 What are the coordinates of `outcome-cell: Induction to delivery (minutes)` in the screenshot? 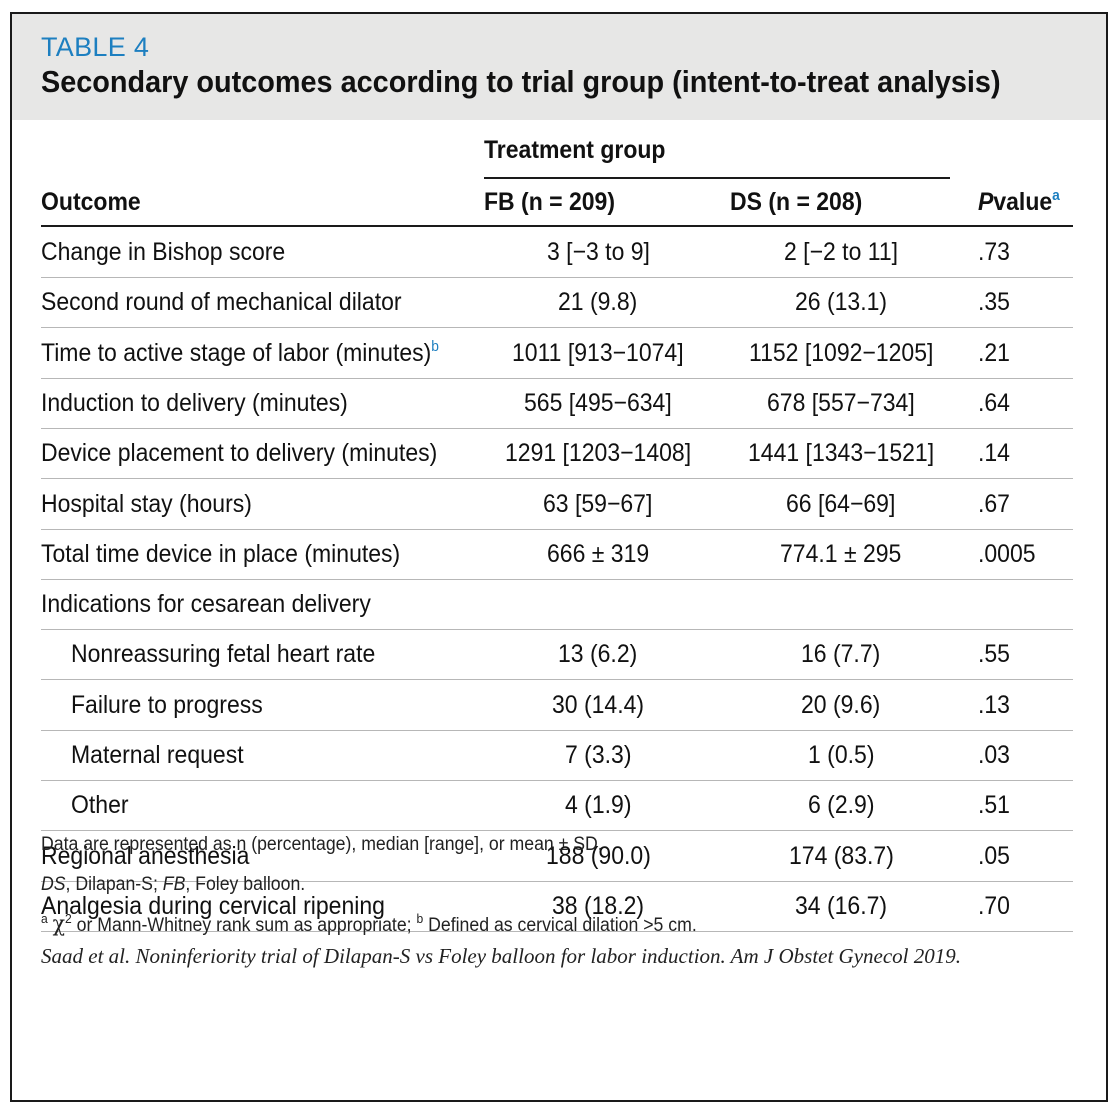 It's located at (194, 403).